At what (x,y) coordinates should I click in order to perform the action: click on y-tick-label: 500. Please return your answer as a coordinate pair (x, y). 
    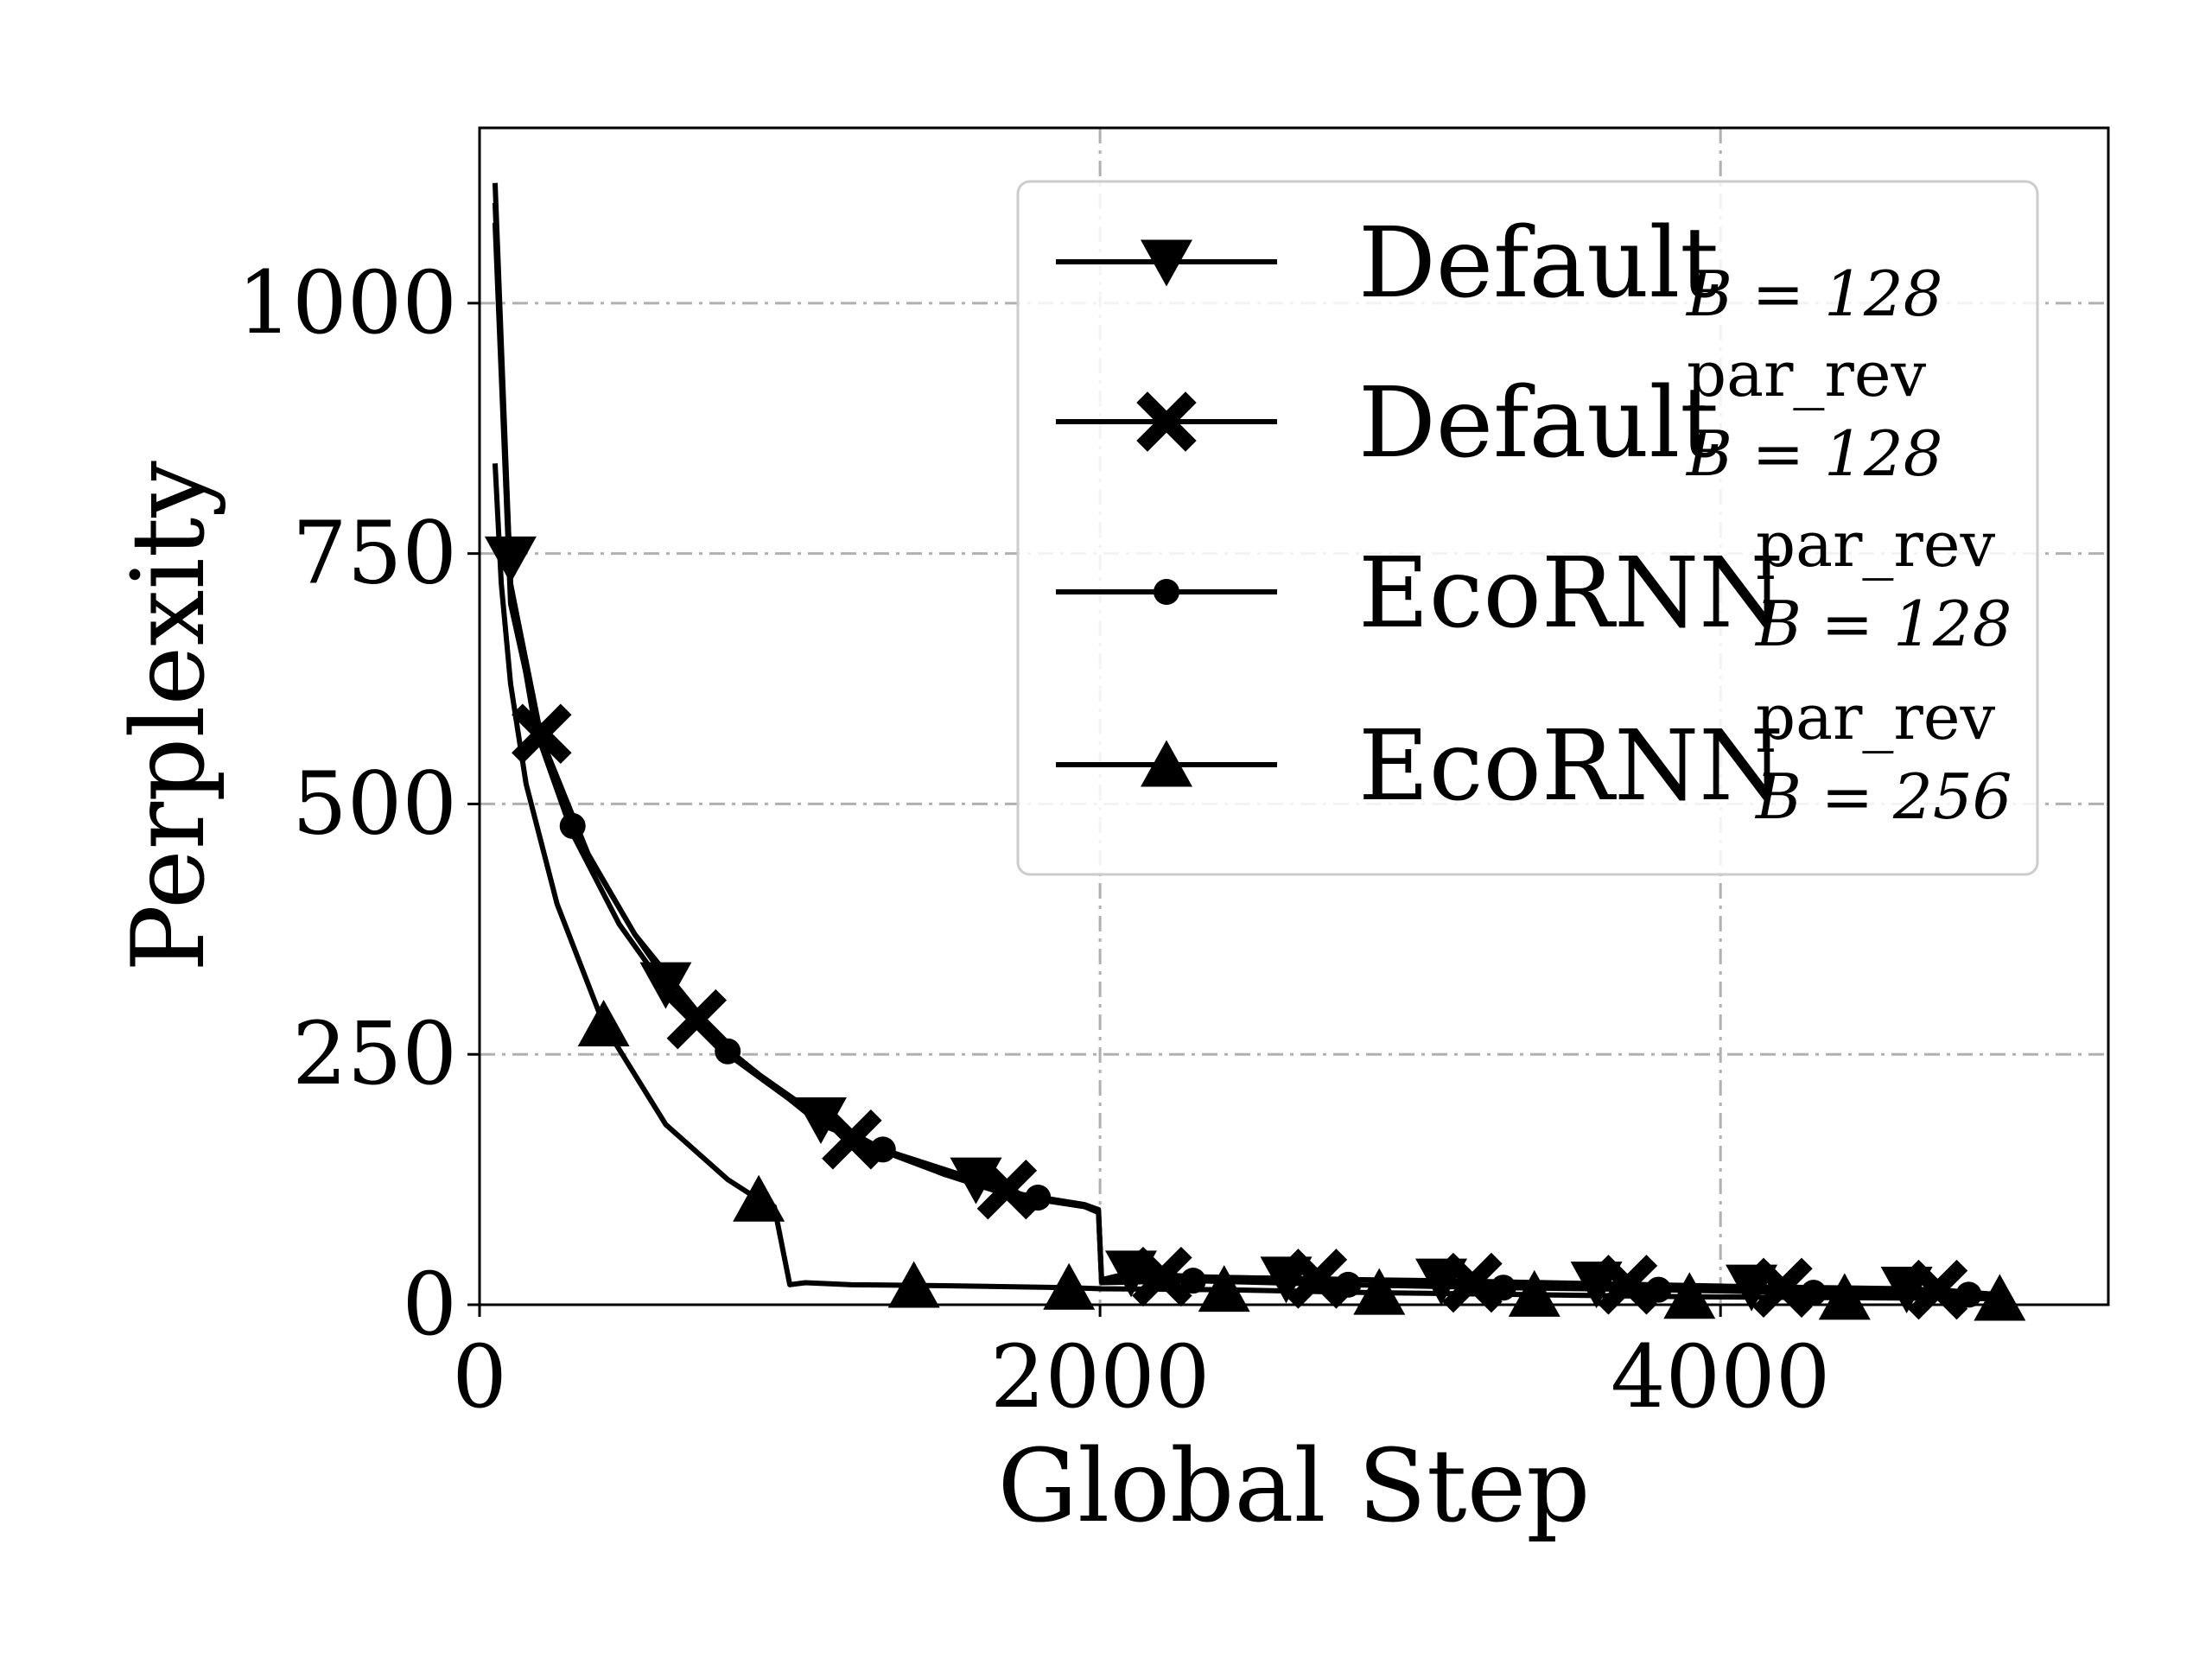
    Looking at the image, I should click on (374, 803).